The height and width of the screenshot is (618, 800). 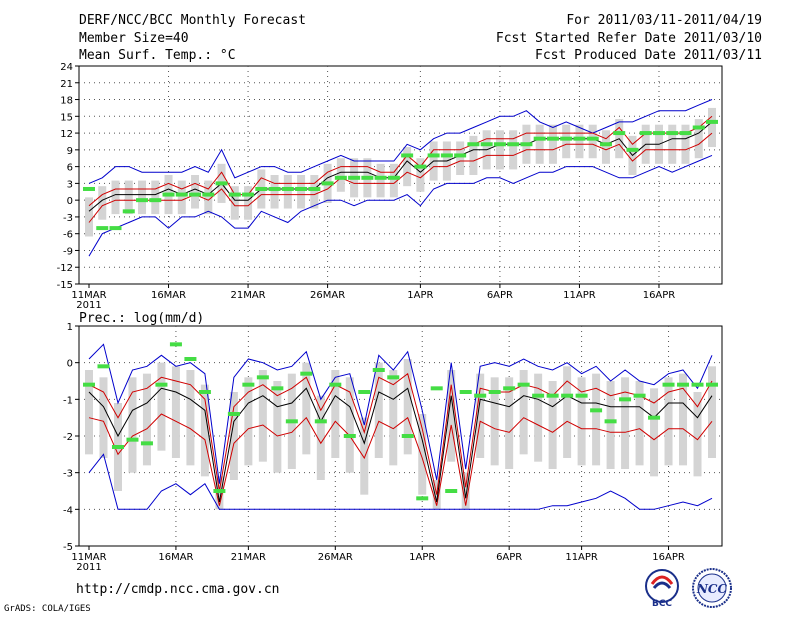 I want to click on panel1-ytick-label: -12, so click(x=65, y=268).